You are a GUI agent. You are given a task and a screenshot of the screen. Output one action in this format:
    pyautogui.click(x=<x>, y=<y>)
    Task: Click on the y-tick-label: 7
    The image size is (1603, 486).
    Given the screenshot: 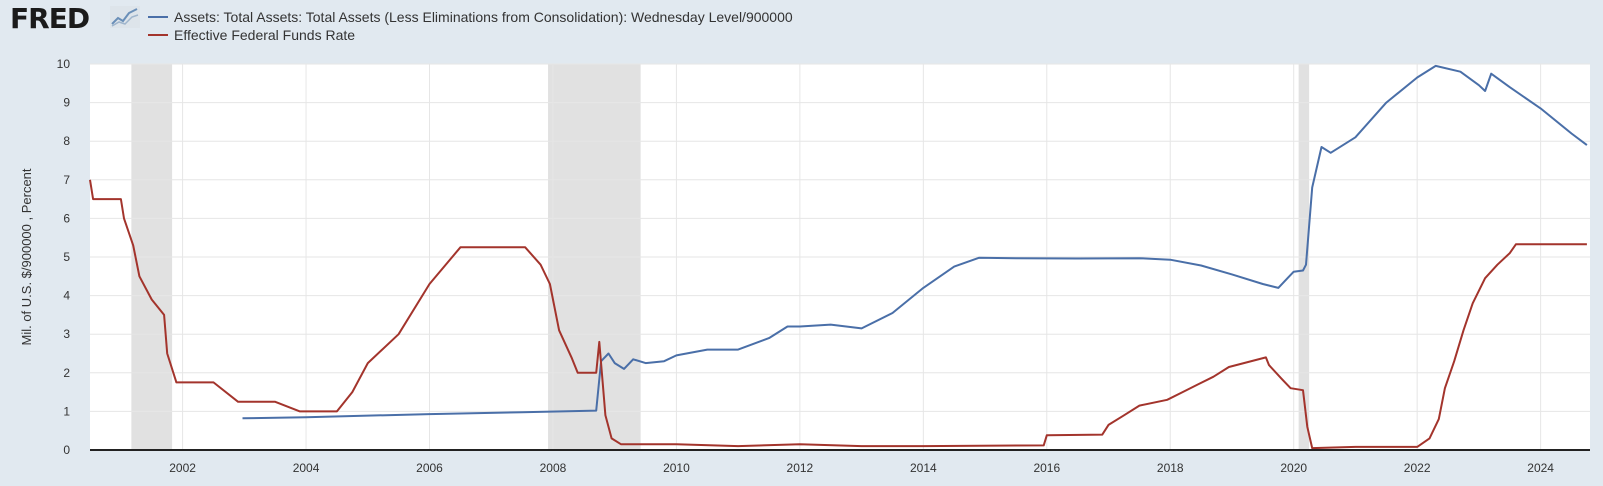 What is the action you would take?
    pyautogui.click(x=66, y=180)
    